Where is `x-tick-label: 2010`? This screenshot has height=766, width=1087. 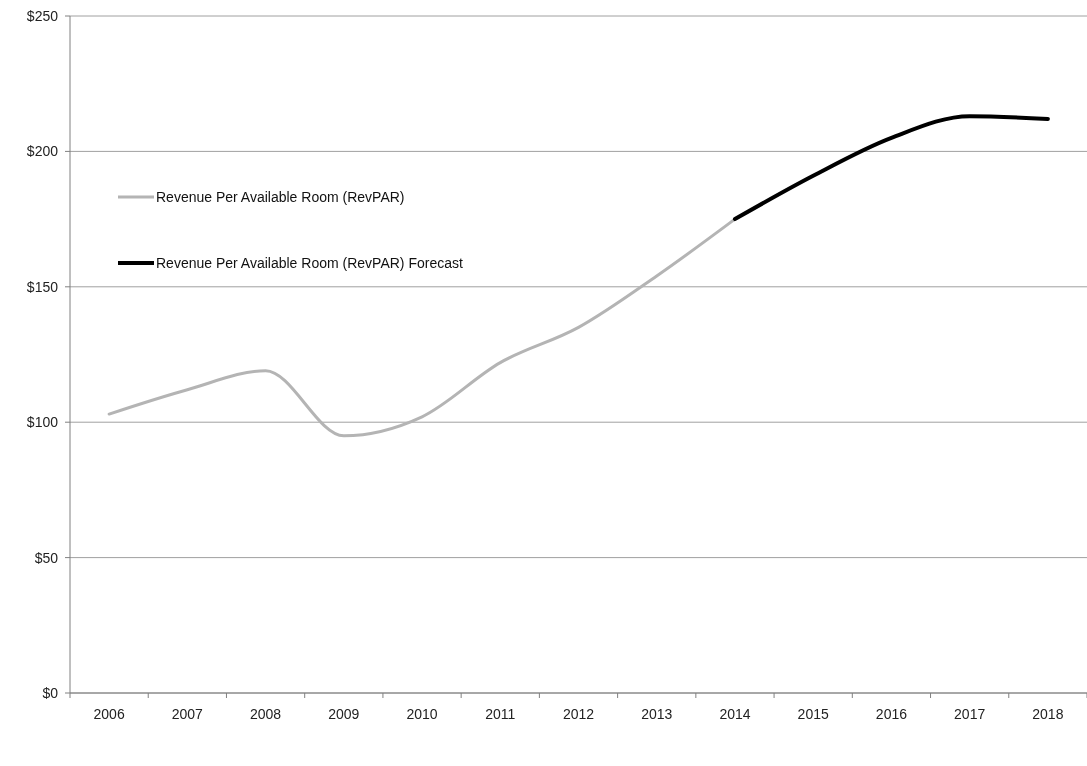 x-tick-label: 2010 is located at coordinates (422, 714).